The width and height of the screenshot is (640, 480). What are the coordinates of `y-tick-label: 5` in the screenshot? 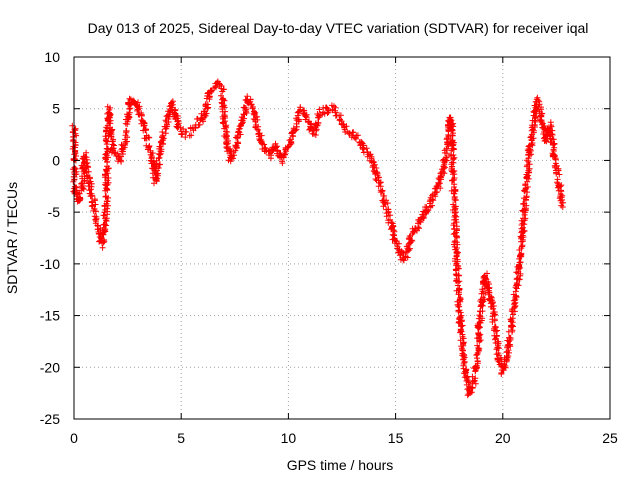 It's located at (56, 109).